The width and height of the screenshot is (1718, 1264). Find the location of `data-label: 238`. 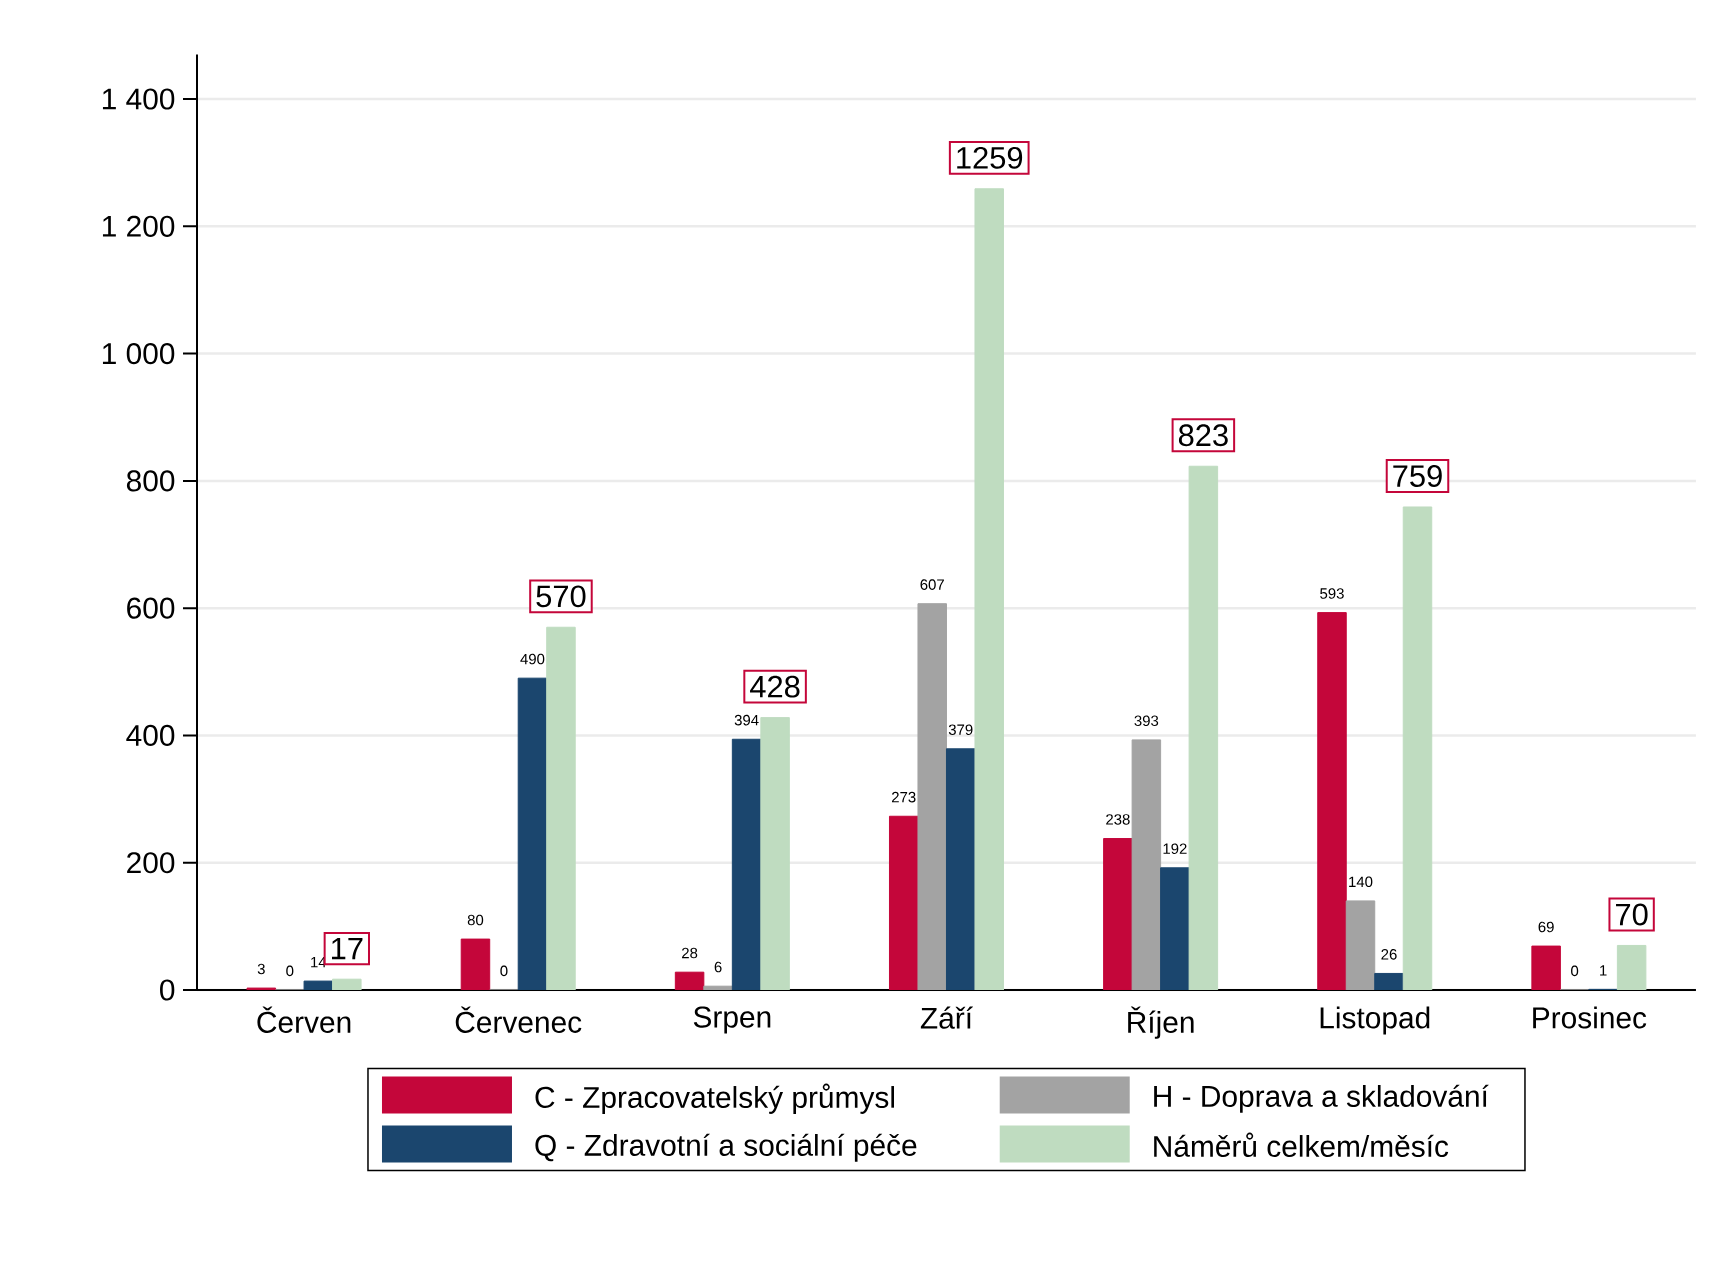

data-label: 238 is located at coordinates (1118, 819).